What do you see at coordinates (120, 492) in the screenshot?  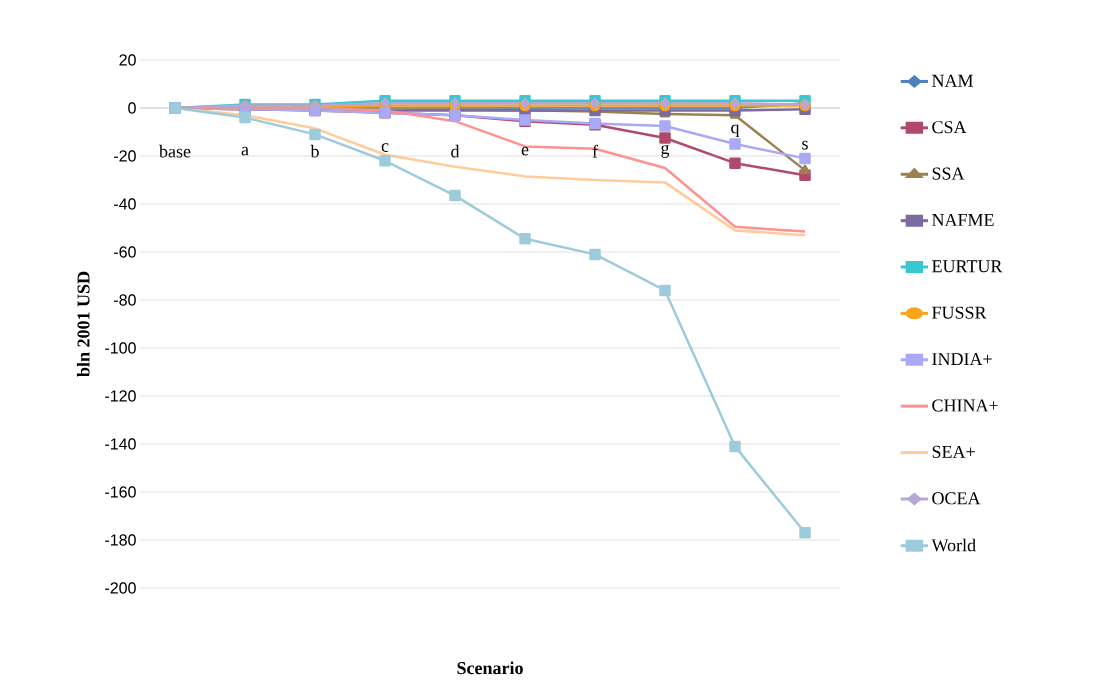 I see `y-tick-label: -160` at bounding box center [120, 492].